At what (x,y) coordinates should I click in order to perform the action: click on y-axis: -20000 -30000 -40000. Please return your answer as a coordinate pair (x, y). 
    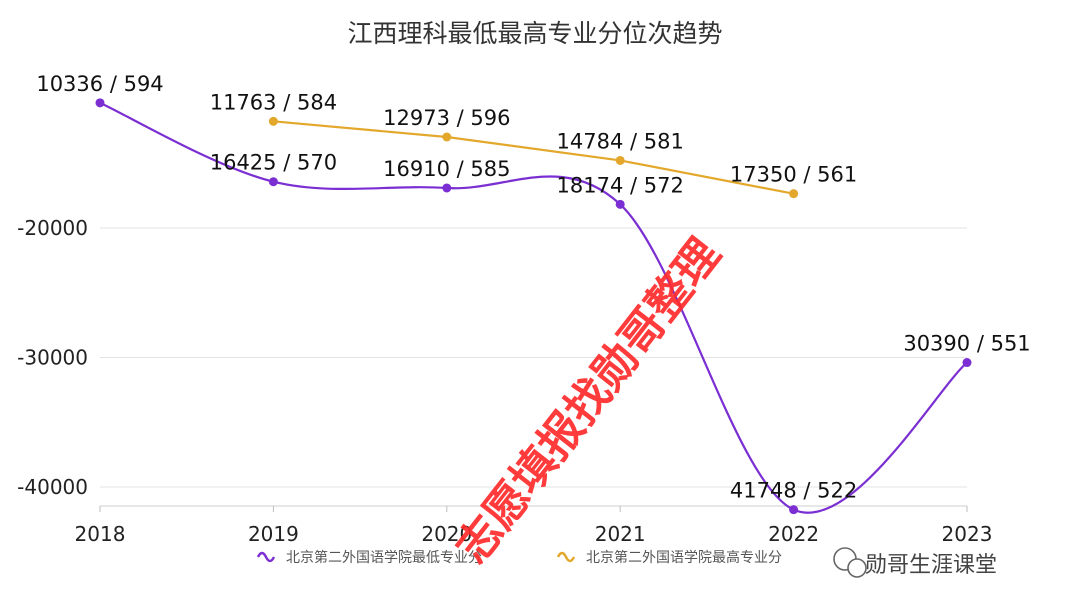
    Looking at the image, I should click on (52, 357).